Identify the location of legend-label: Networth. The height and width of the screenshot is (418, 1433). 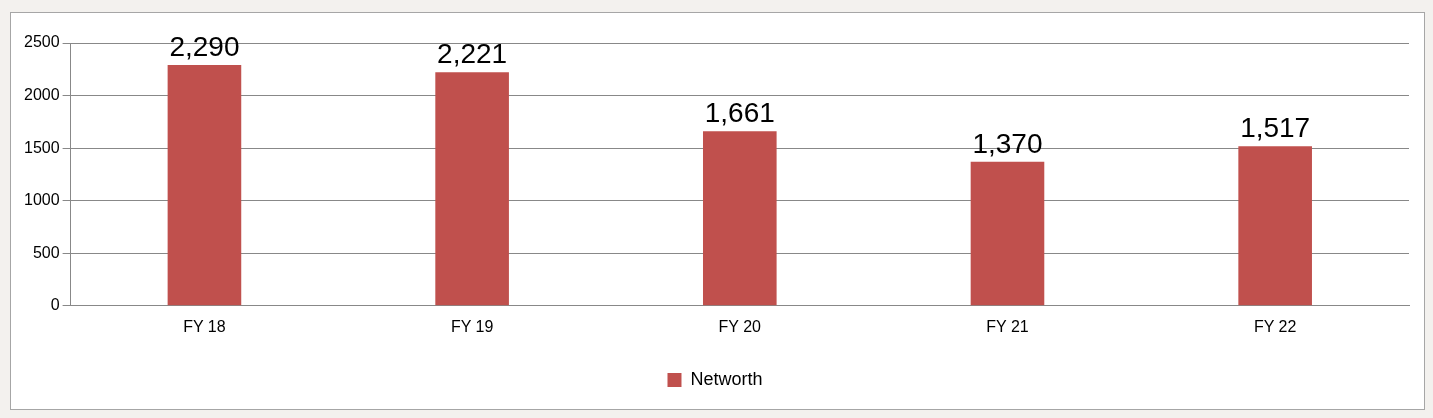
(726, 378).